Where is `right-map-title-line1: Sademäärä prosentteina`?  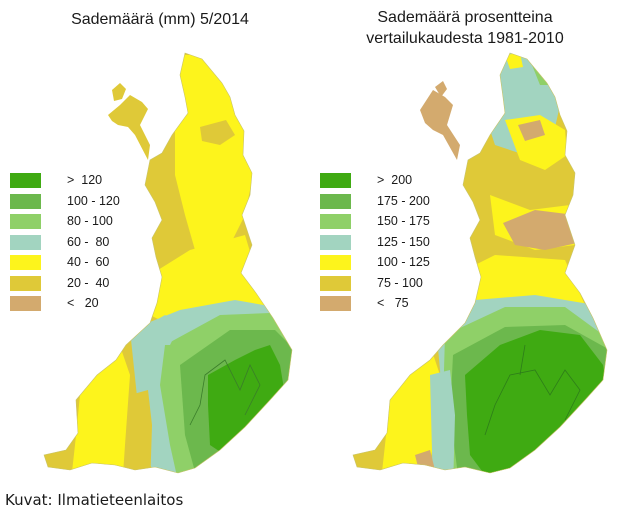
right-map-title-line1: Sademäärä prosentteina is located at coordinates (465, 17).